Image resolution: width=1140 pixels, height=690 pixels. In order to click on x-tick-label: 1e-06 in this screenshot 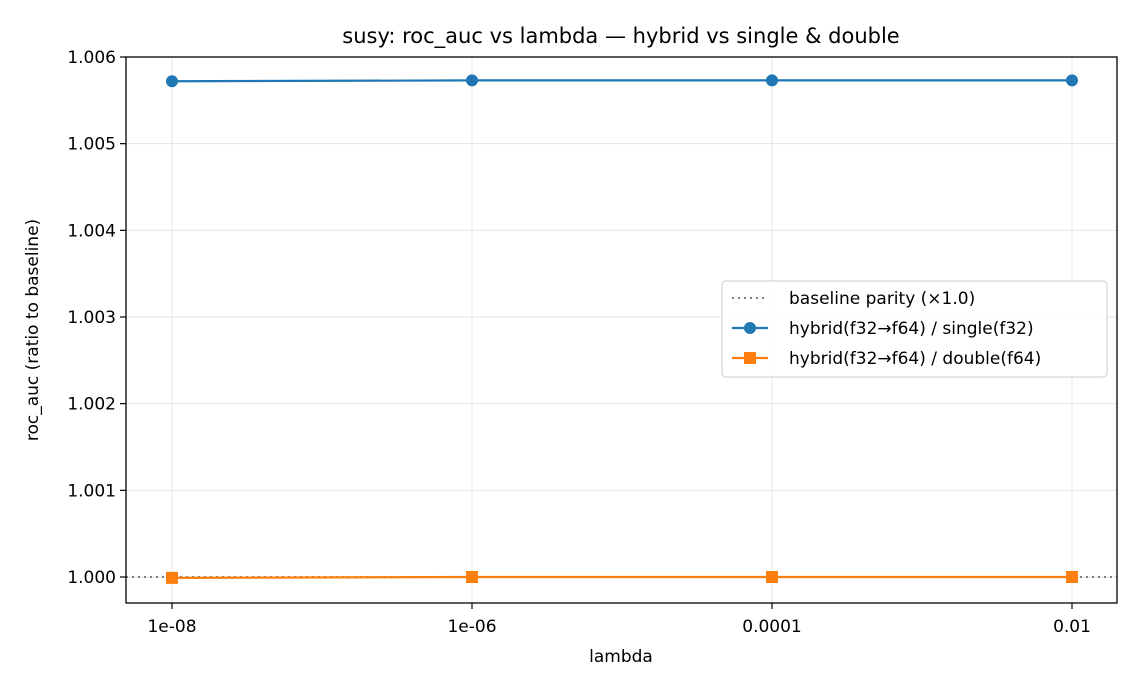, I will do `click(471, 627)`.